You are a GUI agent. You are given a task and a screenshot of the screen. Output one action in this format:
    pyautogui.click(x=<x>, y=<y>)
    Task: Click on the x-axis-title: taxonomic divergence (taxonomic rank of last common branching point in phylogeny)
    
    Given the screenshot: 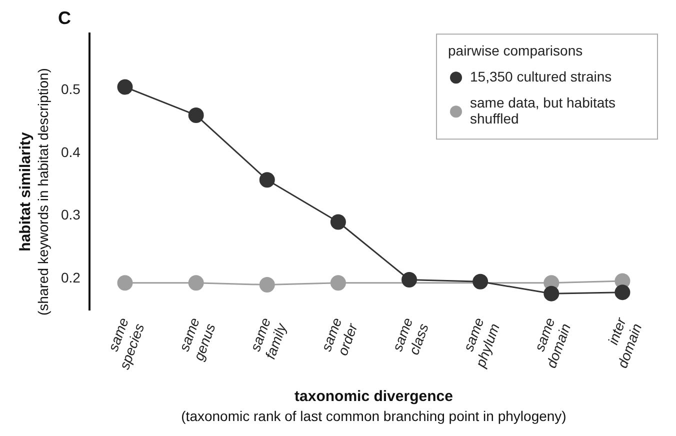 What is the action you would take?
    pyautogui.click(x=373, y=406)
    